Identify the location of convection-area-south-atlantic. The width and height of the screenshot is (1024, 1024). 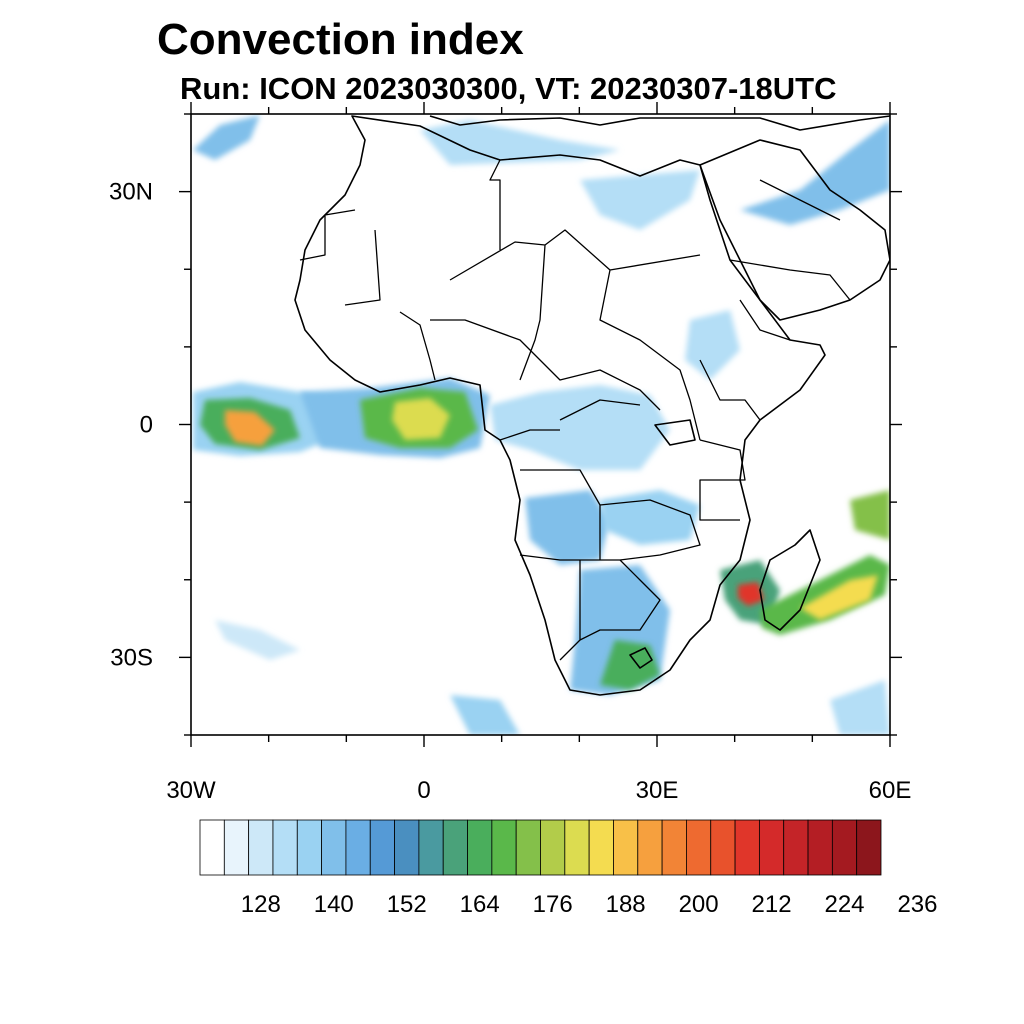
(485, 715).